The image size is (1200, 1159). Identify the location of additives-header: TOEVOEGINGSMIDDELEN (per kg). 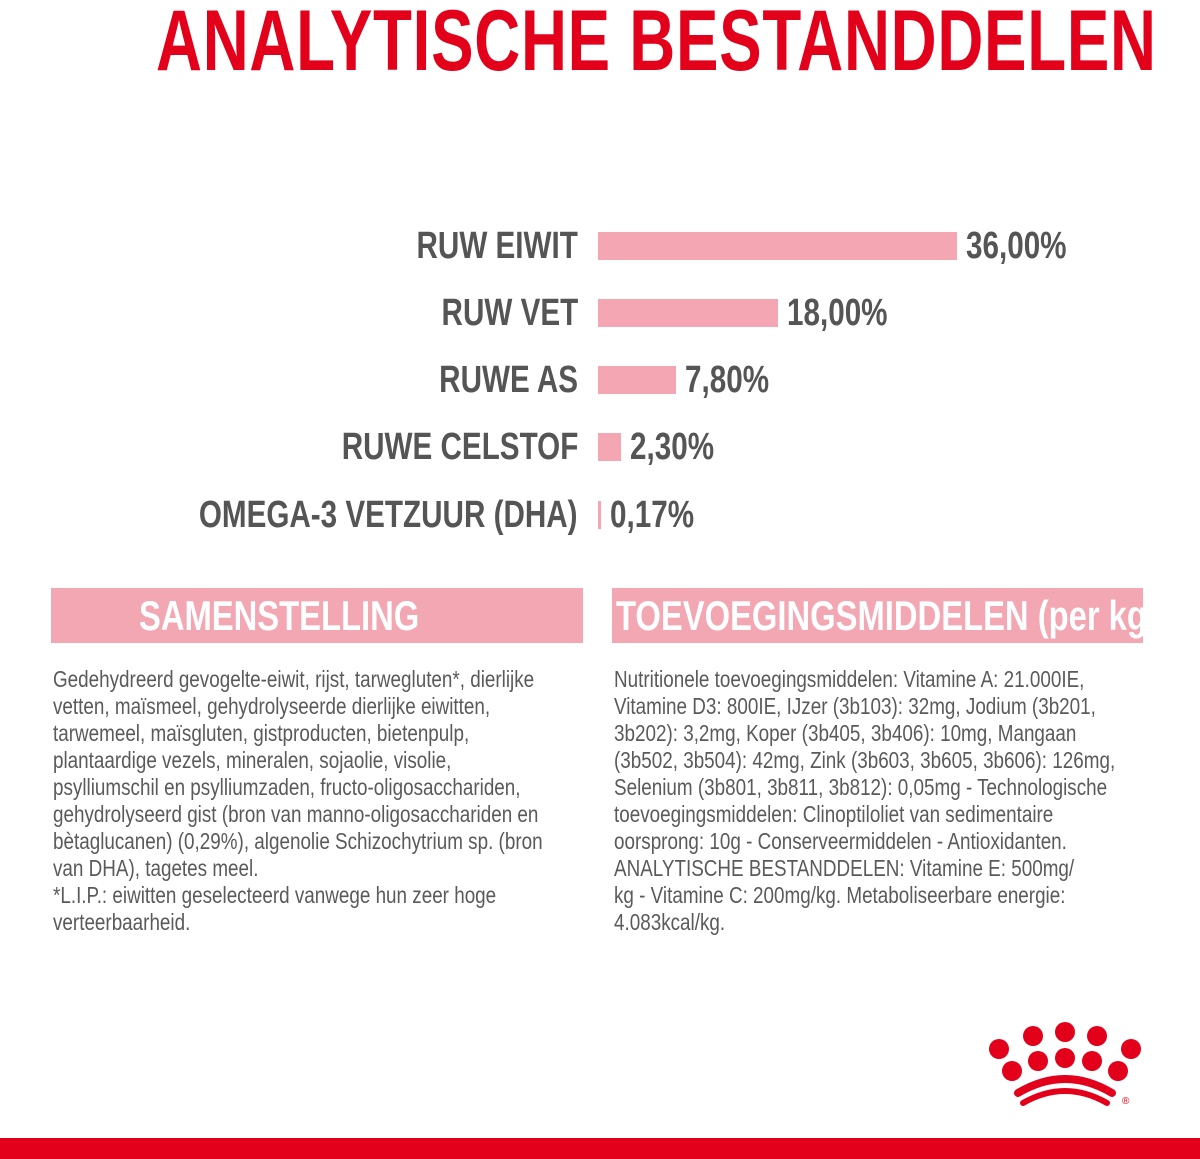
(877, 615).